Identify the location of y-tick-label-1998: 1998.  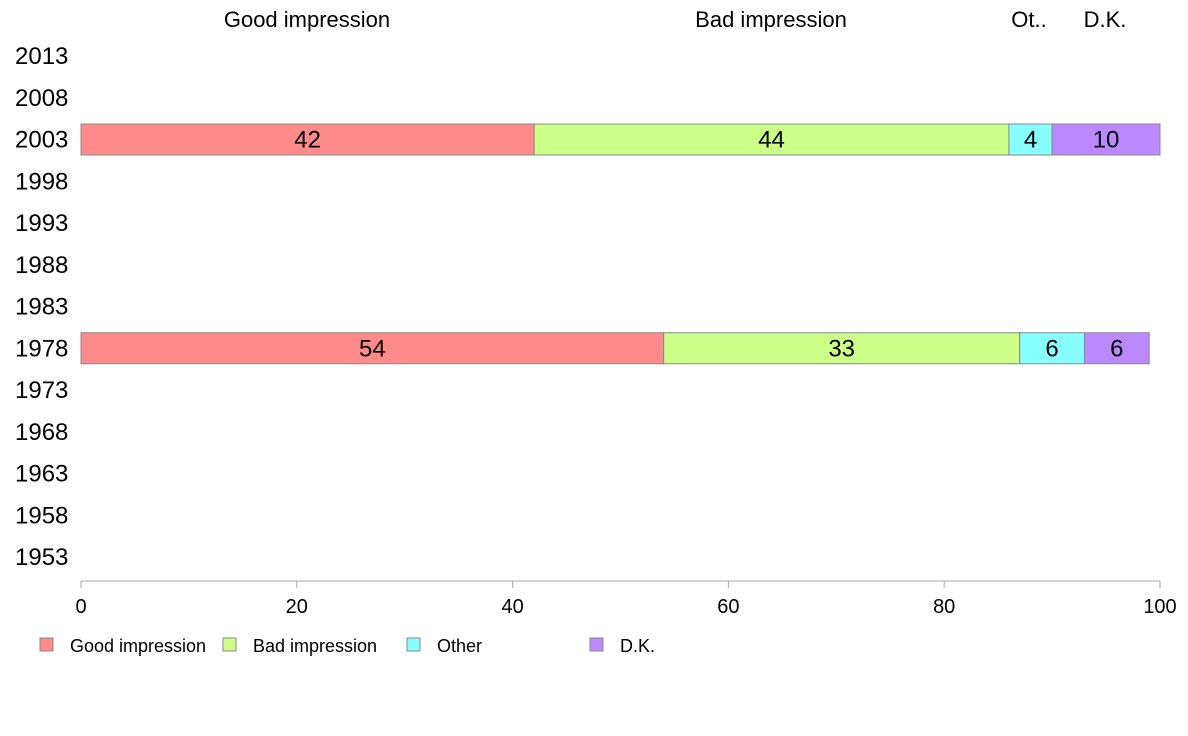
(41, 181).